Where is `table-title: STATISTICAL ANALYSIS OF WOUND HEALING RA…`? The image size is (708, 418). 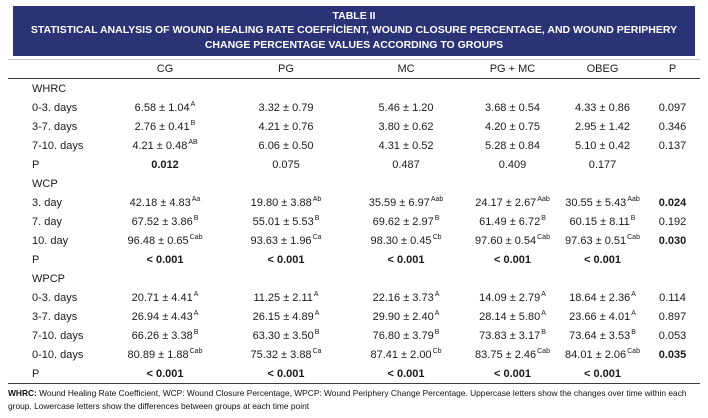
table-title: STATISTICAL ANALYSIS OF WOUND HEALING RA… is located at coordinates (354, 37).